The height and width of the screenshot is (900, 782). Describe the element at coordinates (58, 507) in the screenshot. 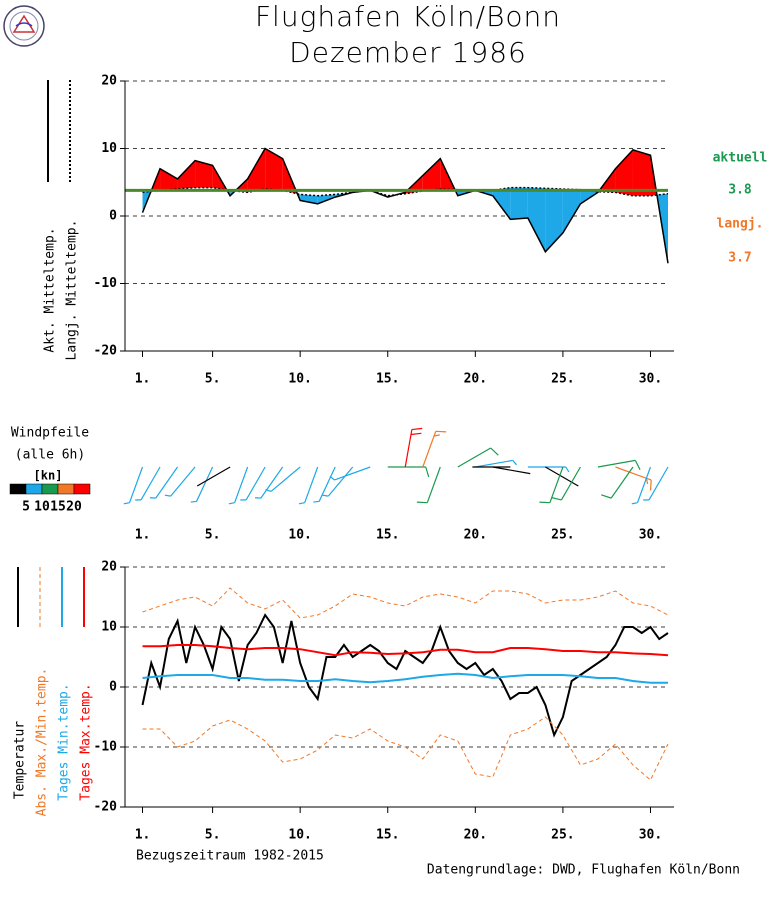

I see `colorbar-label: 15` at that location.